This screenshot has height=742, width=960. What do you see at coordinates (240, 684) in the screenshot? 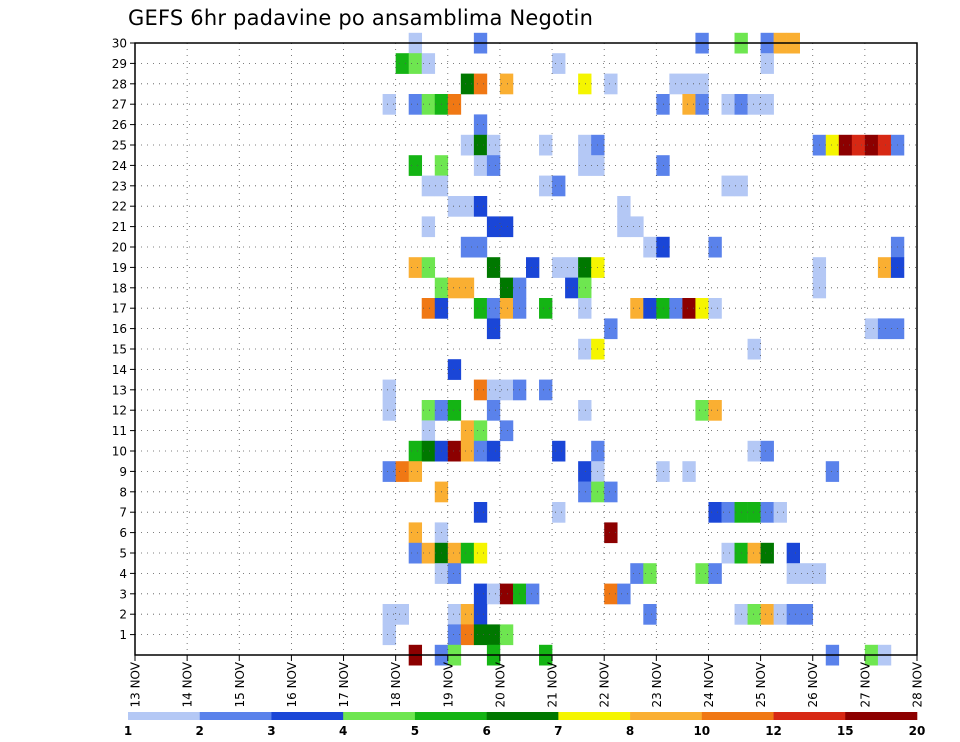
I see `x-tick-label: 15 NOV` at bounding box center [240, 684].